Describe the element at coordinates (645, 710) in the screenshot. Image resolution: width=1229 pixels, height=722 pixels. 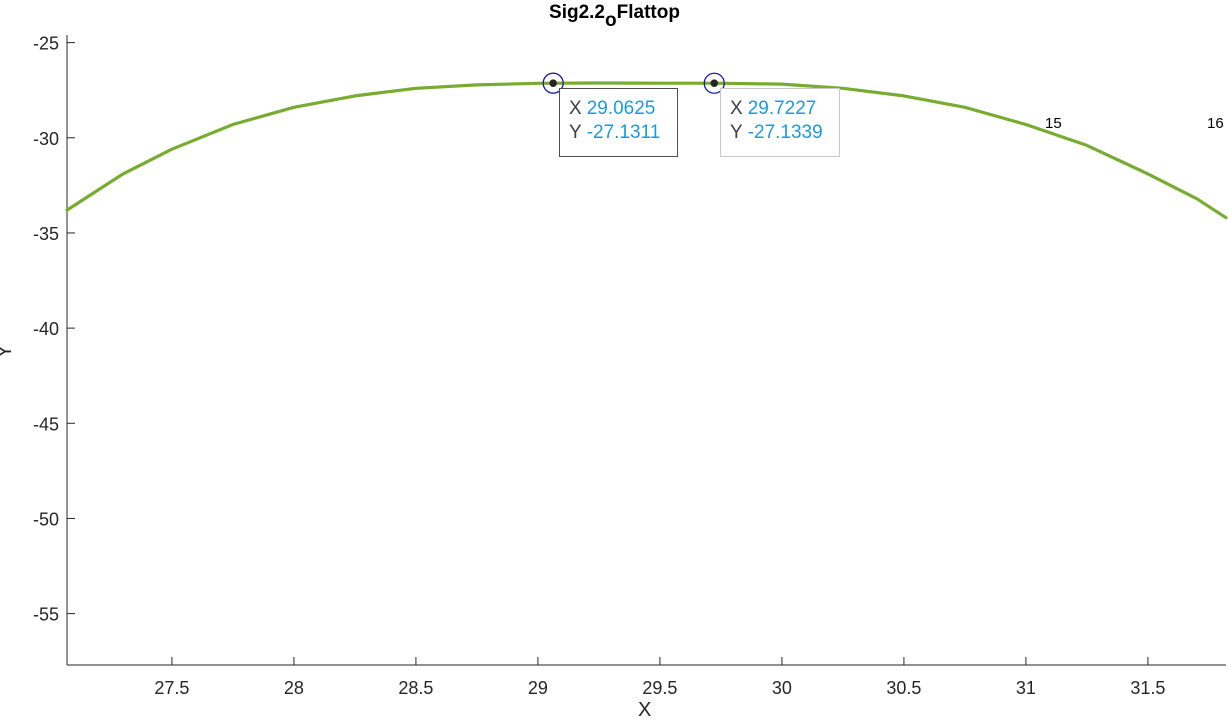
I see `x-axis-label: X` at that location.